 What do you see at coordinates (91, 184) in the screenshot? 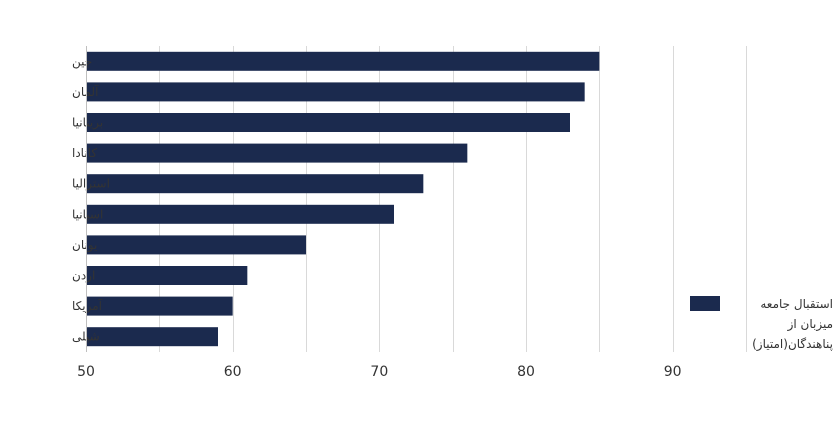
I see `category-label: استرالیا` at bounding box center [91, 184].